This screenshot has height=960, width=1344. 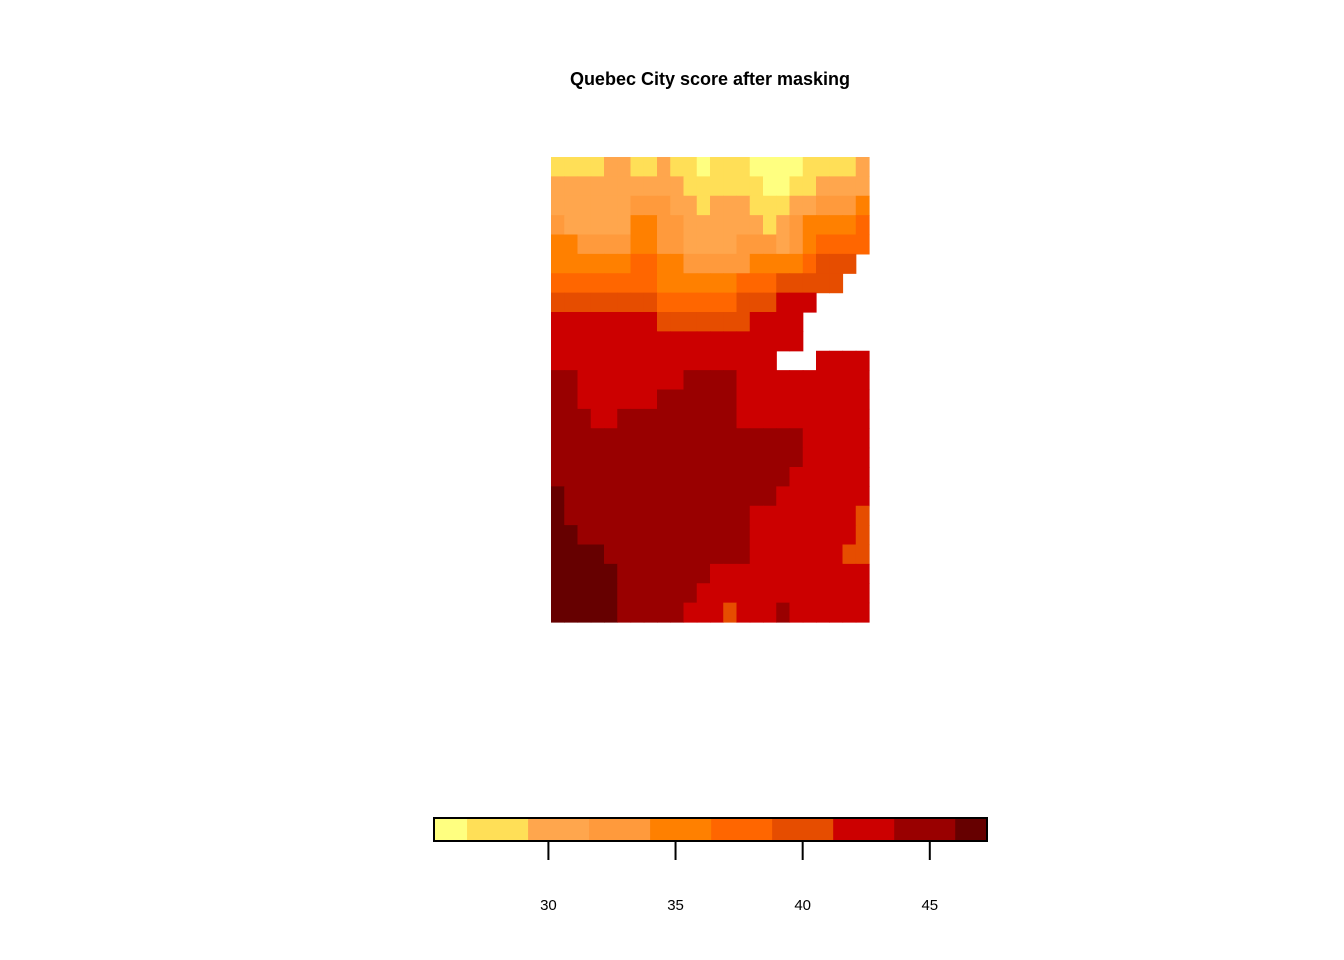 I want to click on legend-tick-label: 30, so click(x=548, y=905).